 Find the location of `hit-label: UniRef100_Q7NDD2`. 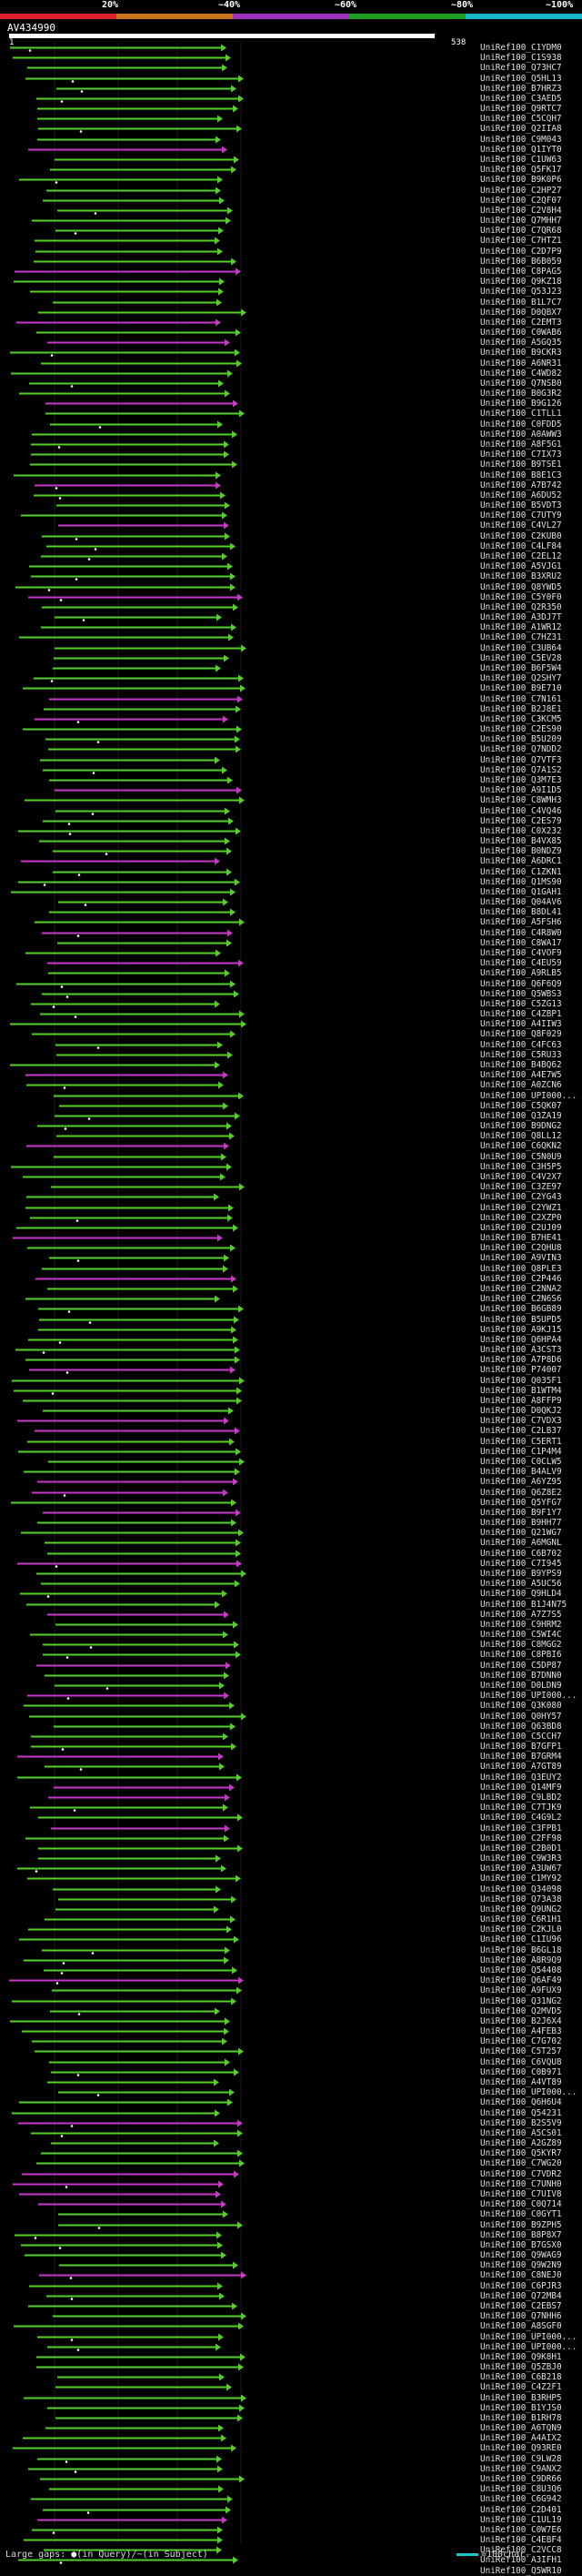

hit-label: UniRef100_Q7NDD2 is located at coordinates (521, 749).